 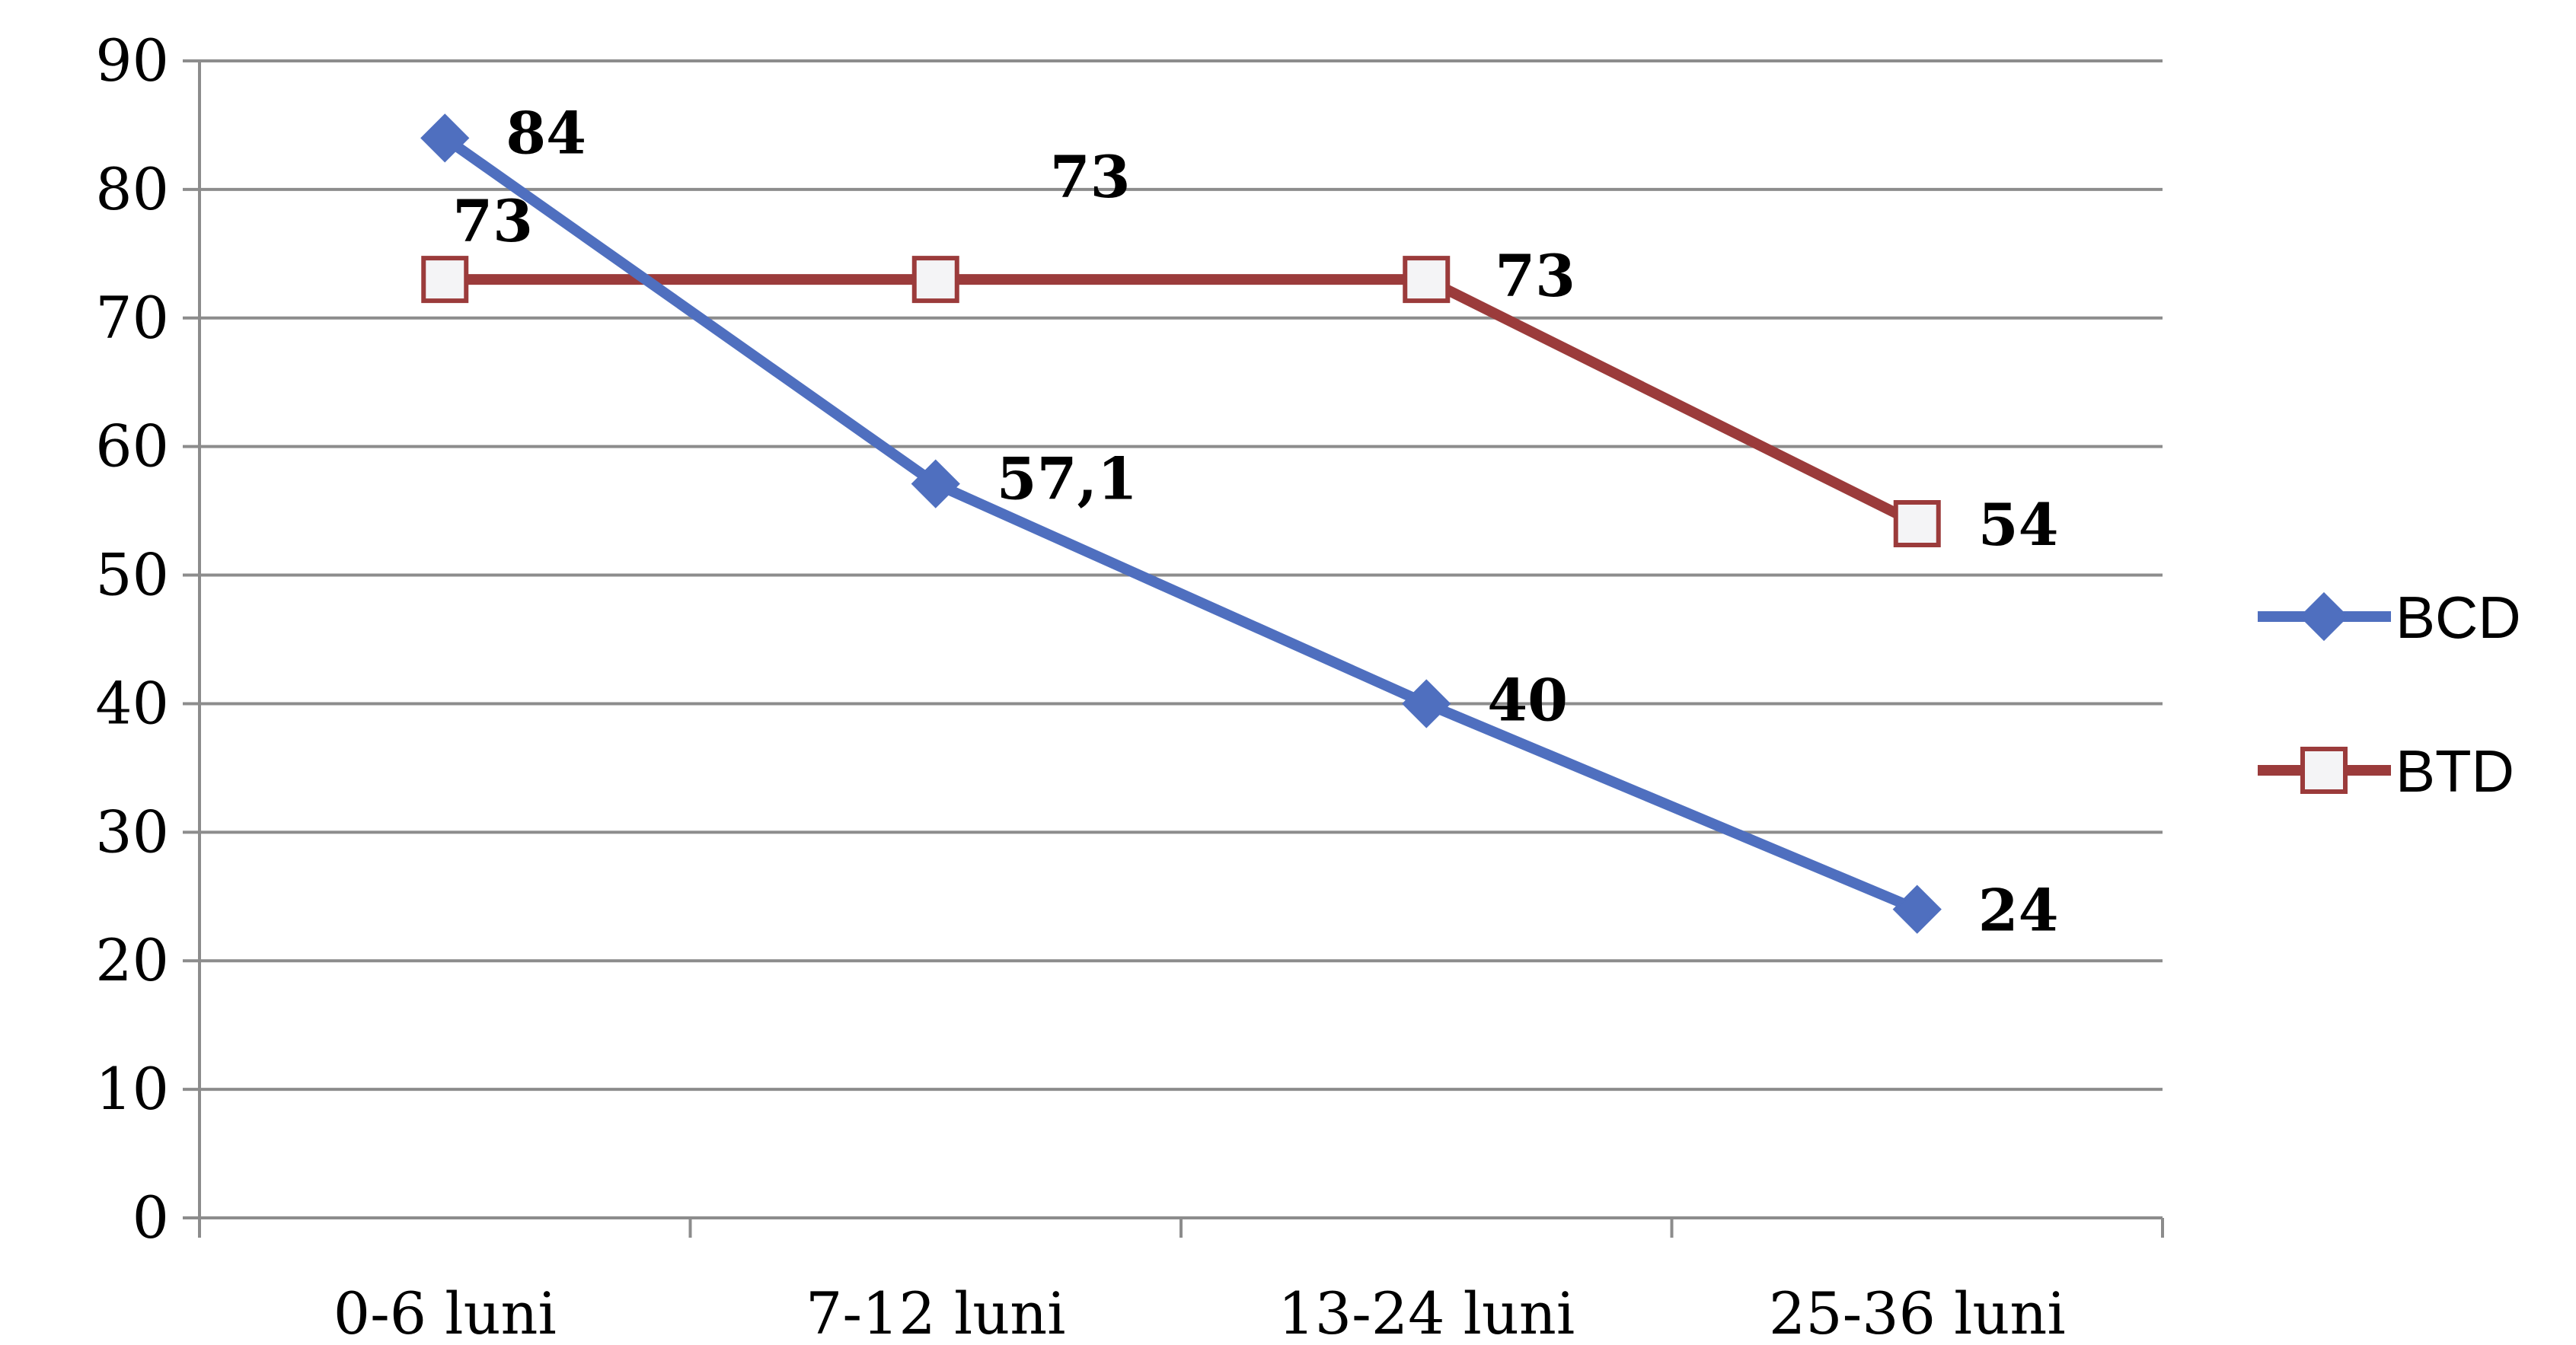 I want to click on y-tick-label: 50, so click(x=132, y=575).